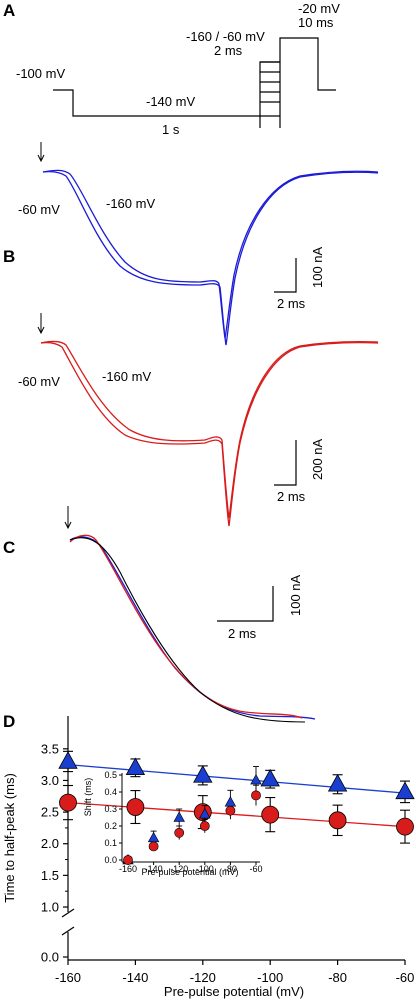 The height and width of the screenshot is (1002, 416). Describe the element at coordinates (128, 869) in the screenshot. I see `inset-x-tick-label: -160` at that location.